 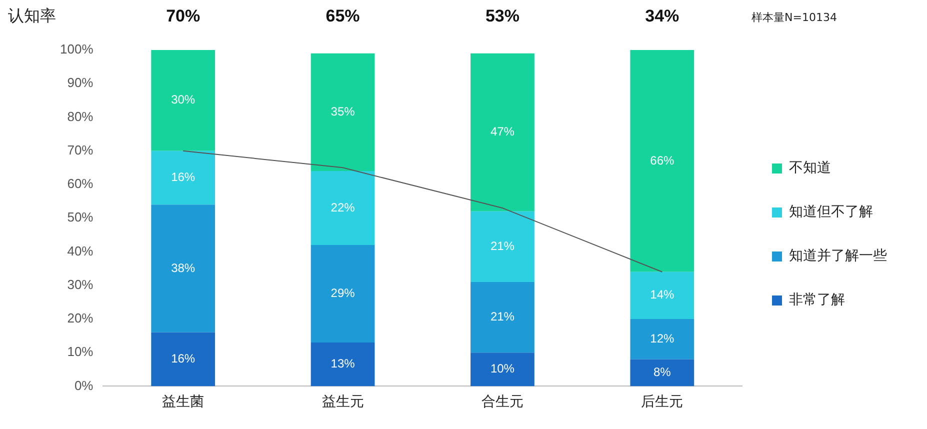 I want to click on data-label: 8%, so click(x=662, y=372).